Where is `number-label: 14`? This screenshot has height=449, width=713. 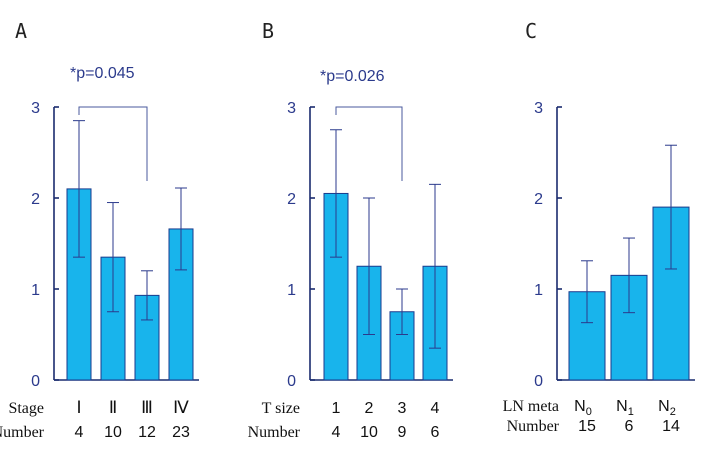 number-label: 14 is located at coordinates (671, 426).